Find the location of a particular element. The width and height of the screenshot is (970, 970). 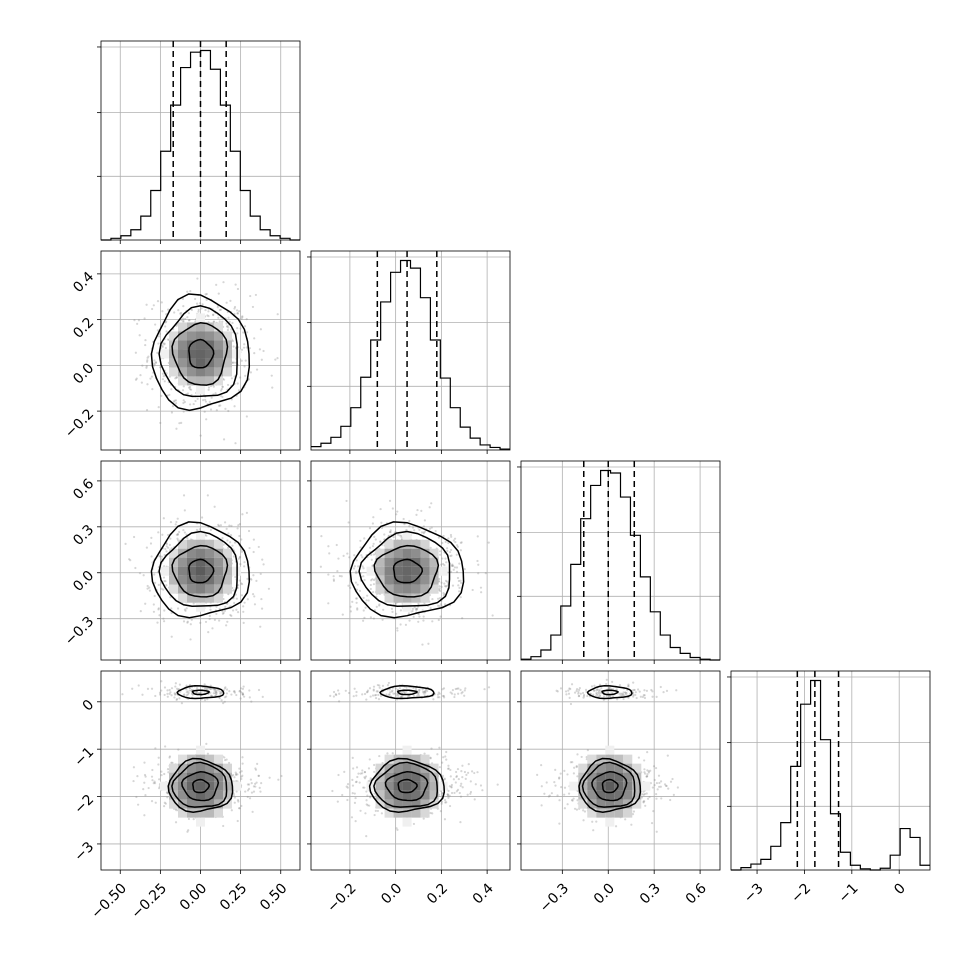

x-tick-label: 0.0 is located at coordinates (604, 893).